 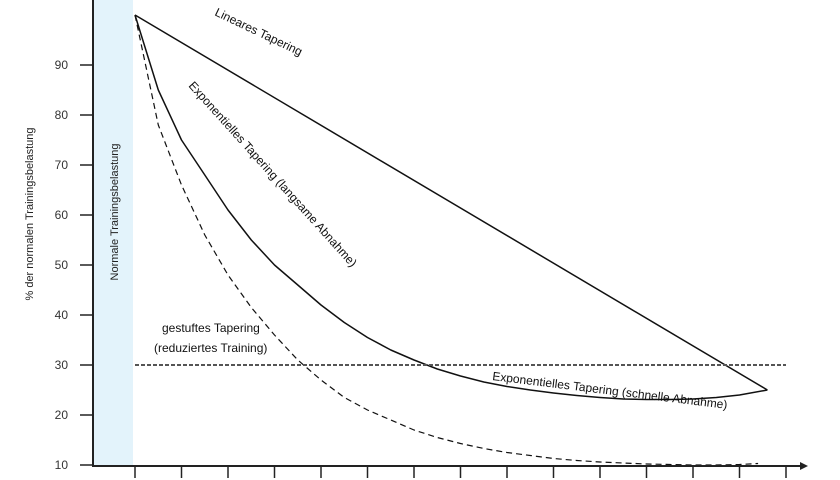 What do you see at coordinates (211, 328) in the screenshot?
I see `label-step-1: gestuftes Tapering` at bounding box center [211, 328].